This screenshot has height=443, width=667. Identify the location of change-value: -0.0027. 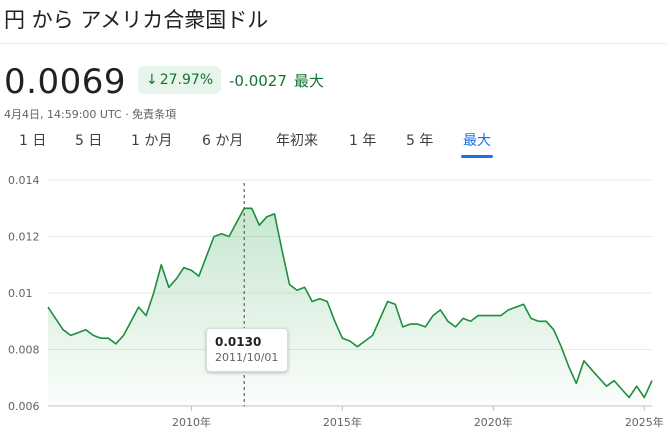
(258, 81).